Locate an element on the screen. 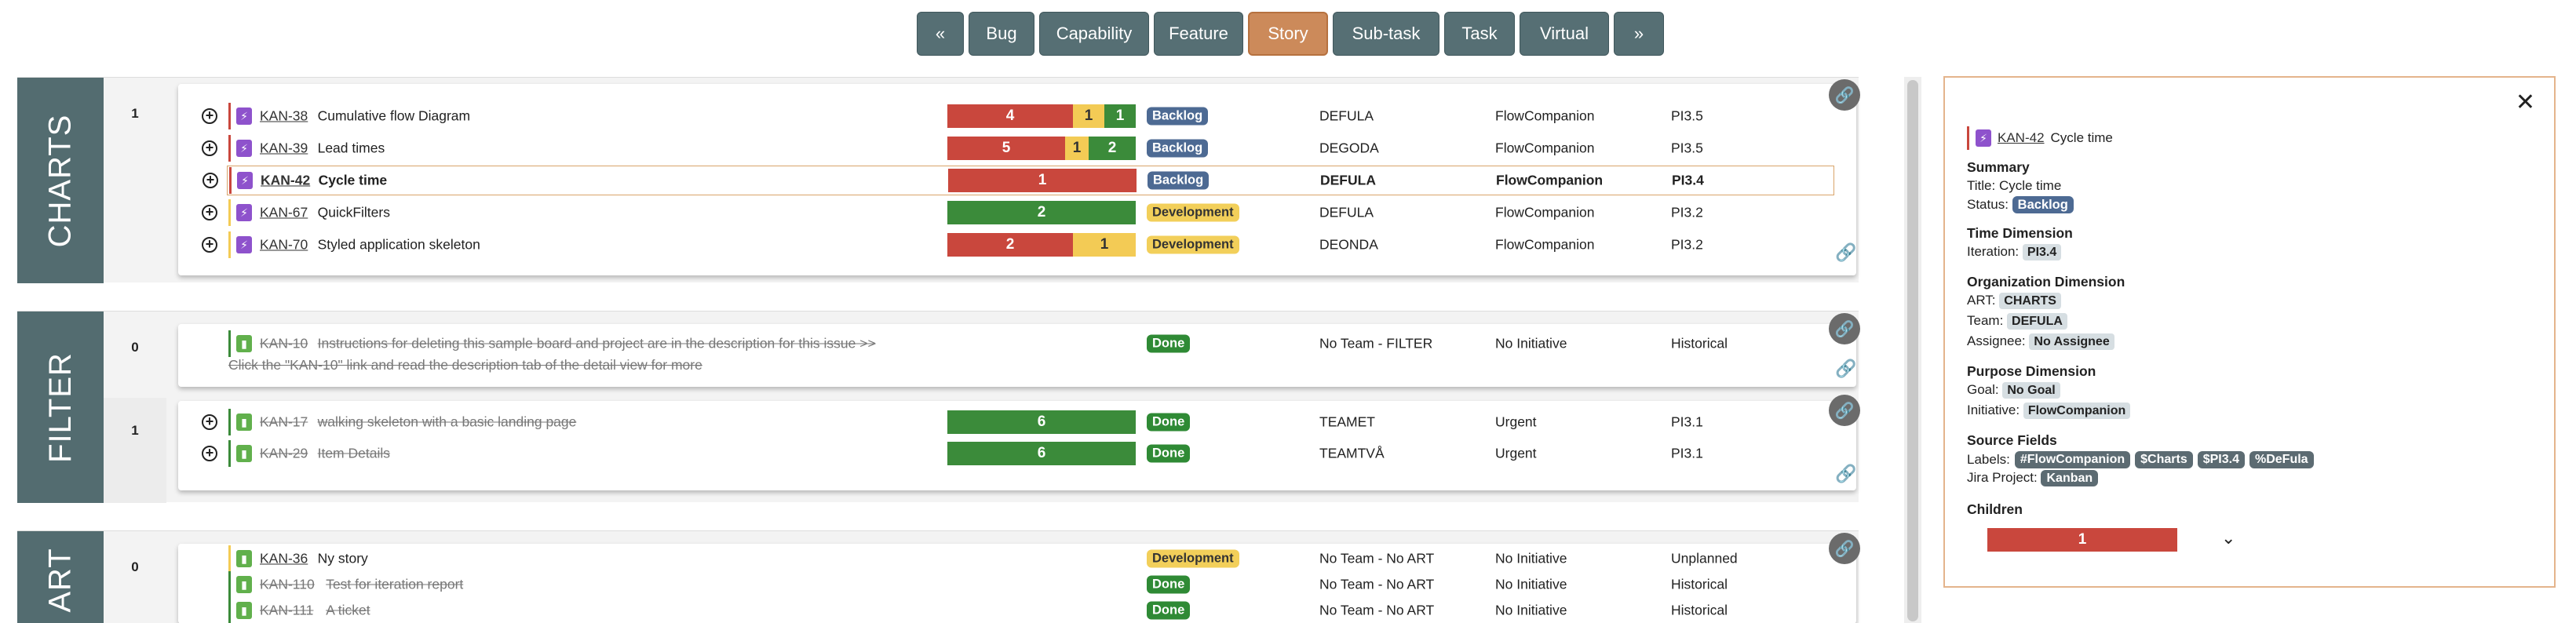 This screenshot has width=2576, height=623. source-heading: Source Fields is located at coordinates (2012, 440).